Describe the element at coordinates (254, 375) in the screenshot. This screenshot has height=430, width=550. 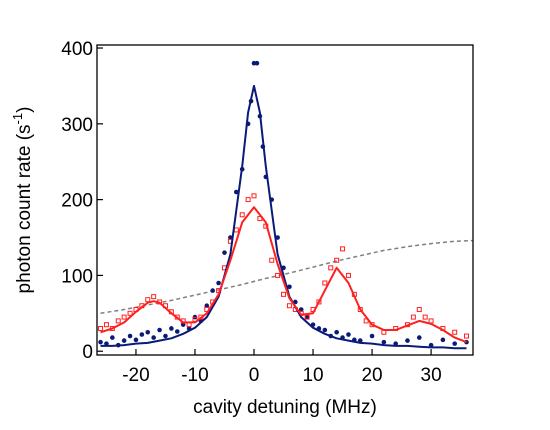
I see `x-tick-label: 0` at that location.